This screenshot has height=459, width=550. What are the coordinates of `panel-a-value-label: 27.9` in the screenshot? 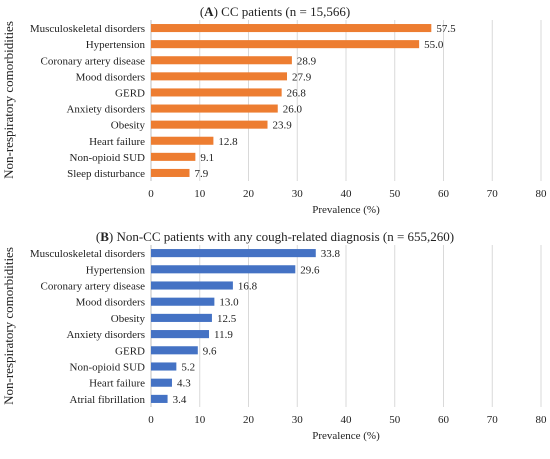 It's located at (302, 77).